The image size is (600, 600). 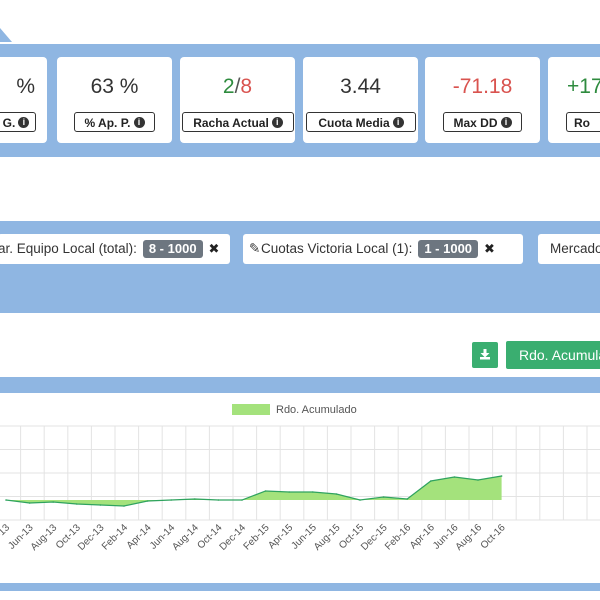 I want to click on stat-value: 2/8, so click(x=237, y=87).